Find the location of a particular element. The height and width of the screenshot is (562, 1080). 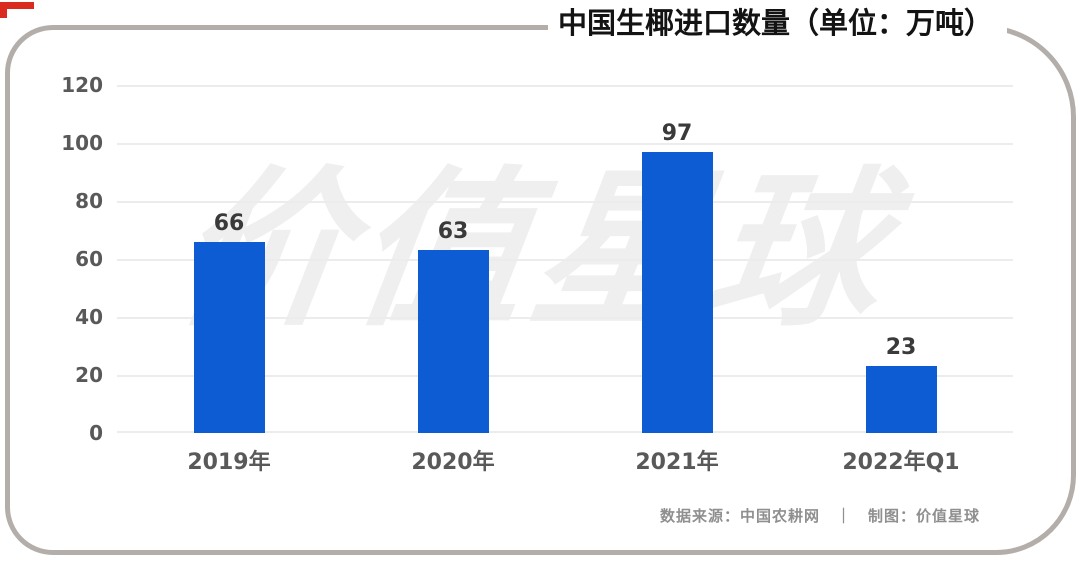

value-label-2020: 63 is located at coordinates (453, 231).